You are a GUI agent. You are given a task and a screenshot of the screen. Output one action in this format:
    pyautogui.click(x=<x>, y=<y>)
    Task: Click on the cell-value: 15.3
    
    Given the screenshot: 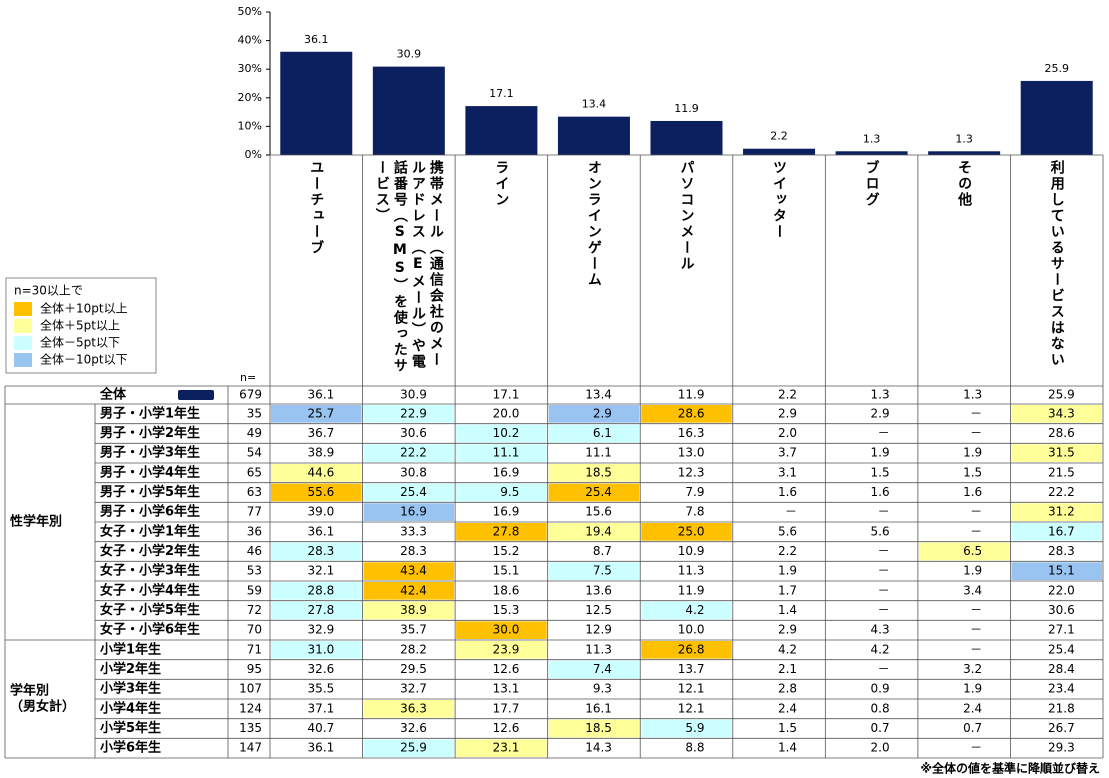 What is the action you would take?
    pyautogui.click(x=506, y=610)
    